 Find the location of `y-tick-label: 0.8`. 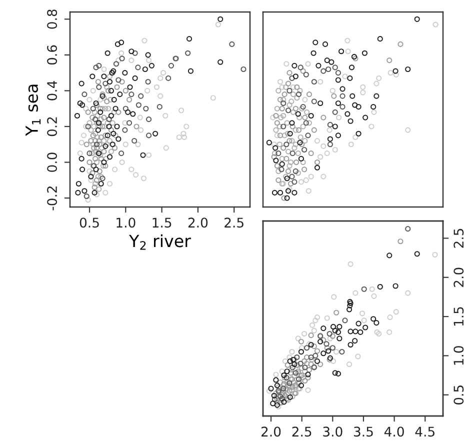

y-tick-label: 0.8 is located at coordinates (52, 19).